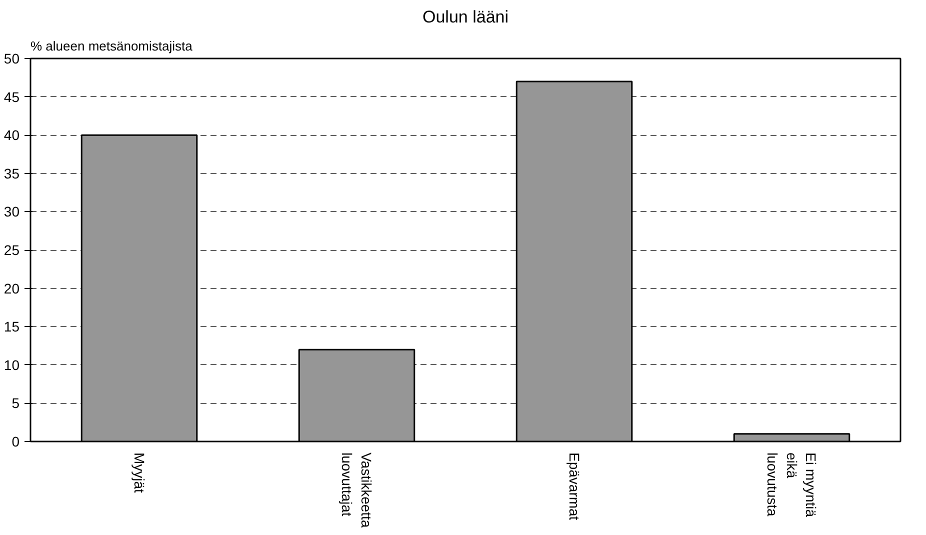 Image resolution: width=926 pixels, height=535 pixels. Describe the element at coordinates (12, 58) in the screenshot. I see `y-tick-label: 50` at that location.